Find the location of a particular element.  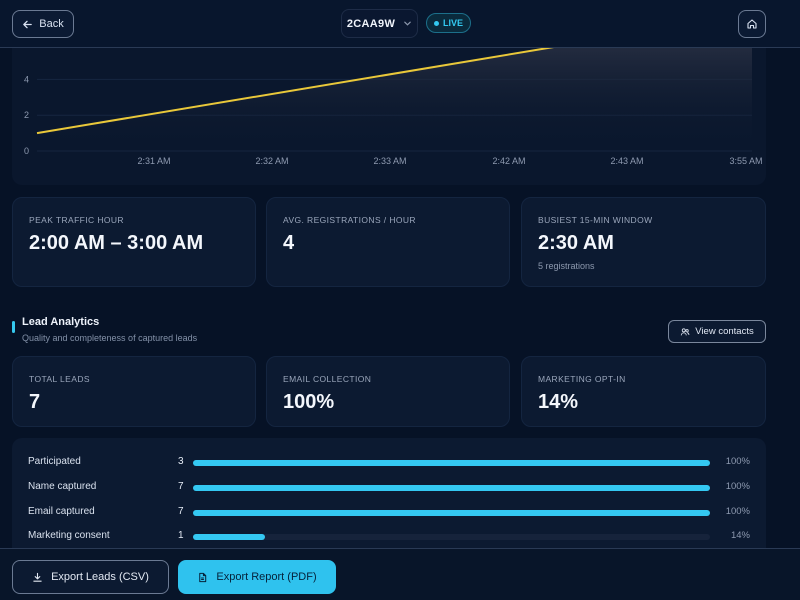

marketing-optin-card: MARKETING OPT-IN 14% is located at coordinates (643, 391).